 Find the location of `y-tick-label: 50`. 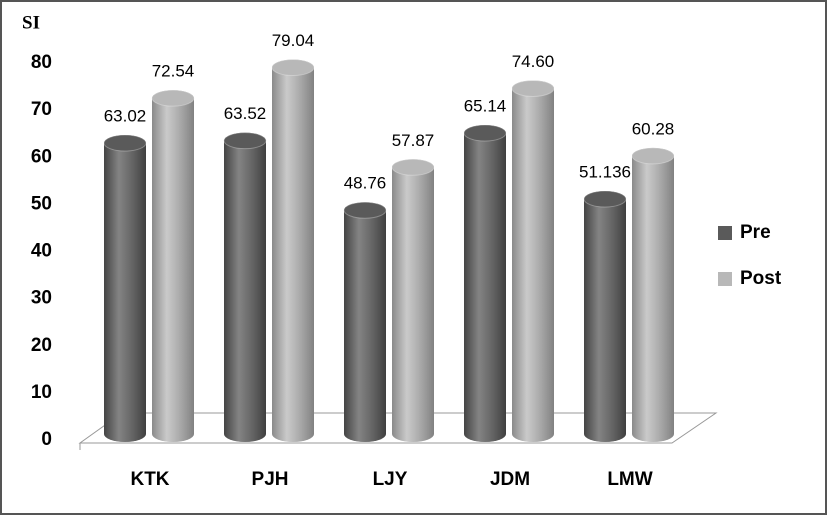

y-tick-label: 50 is located at coordinates (41, 203).